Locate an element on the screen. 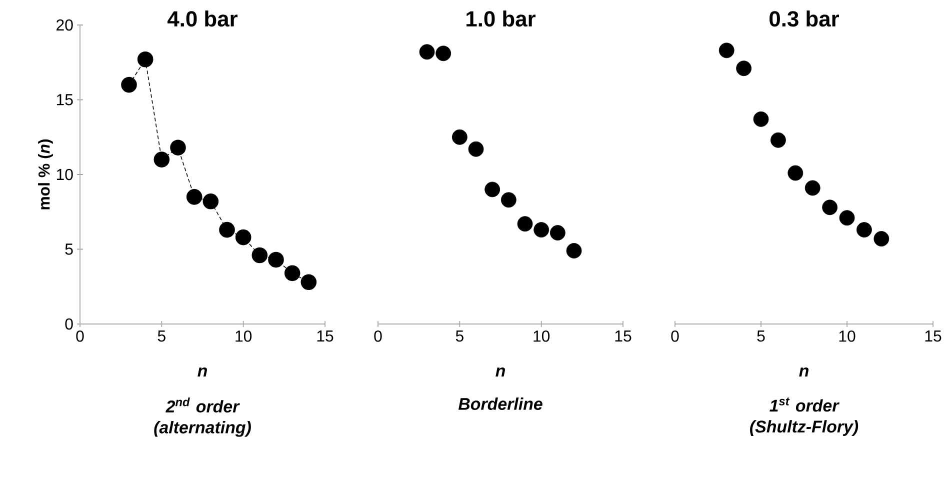  y-tick-label: 5 is located at coordinates (69, 249).